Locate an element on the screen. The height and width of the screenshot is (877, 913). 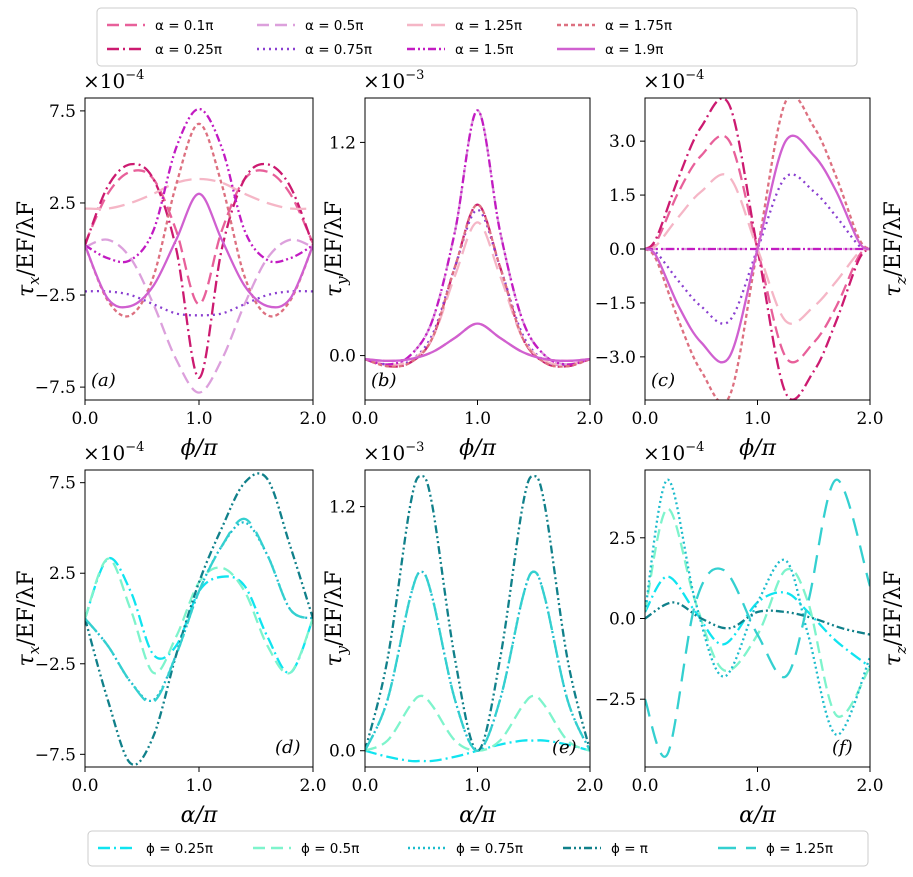
panel-letter: (c) is located at coordinates (663, 380).